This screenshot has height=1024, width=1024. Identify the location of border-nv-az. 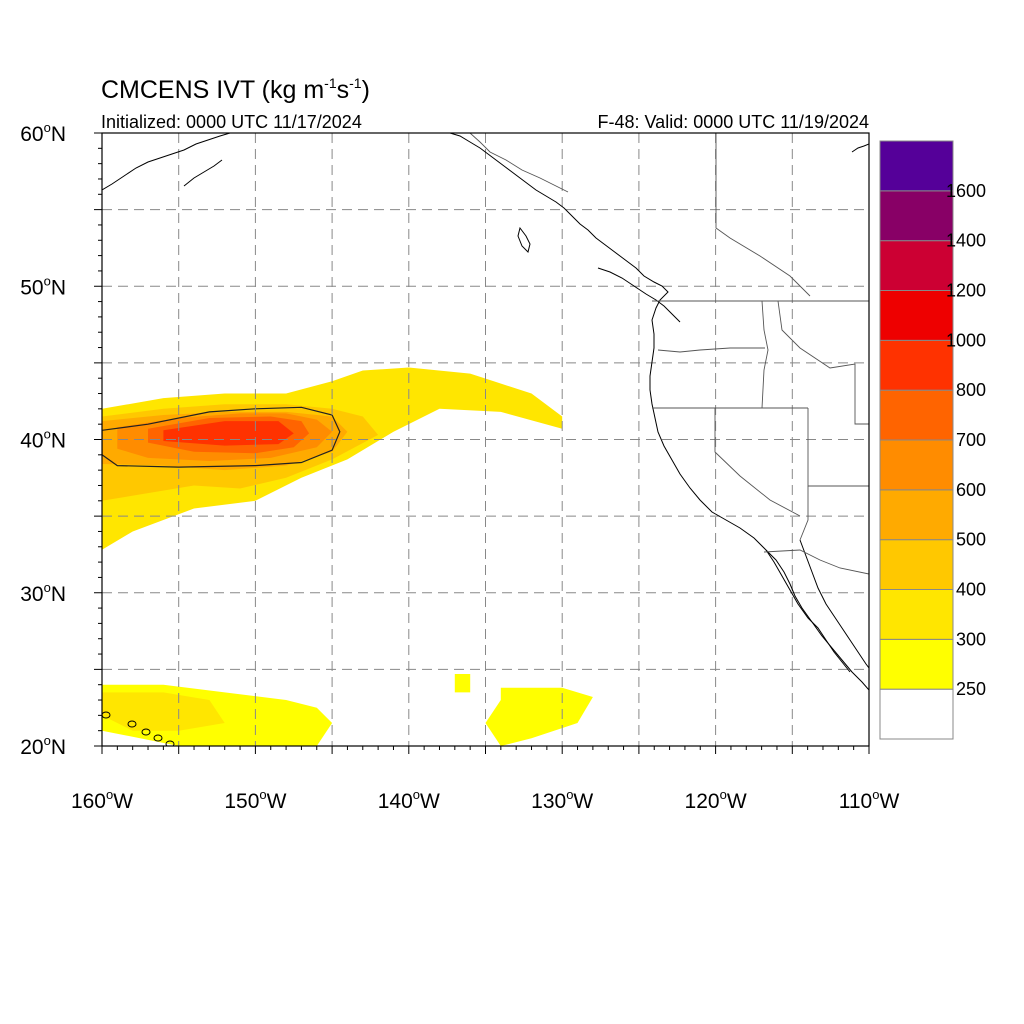
(838, 447).